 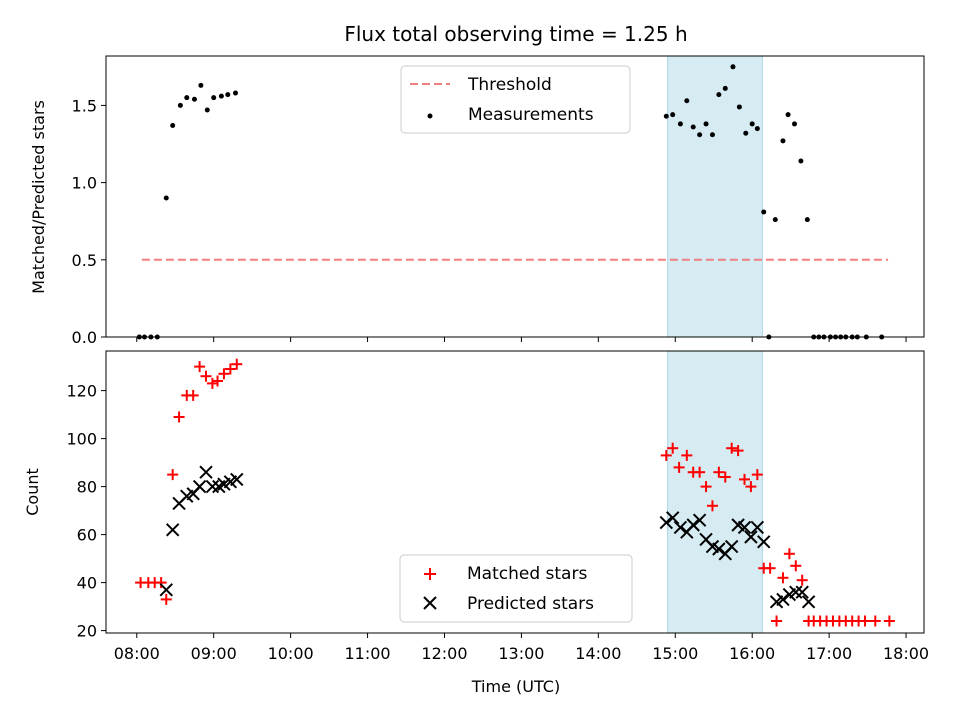 I want to click on legend-matched-swatch, so click(x=430, y=574).